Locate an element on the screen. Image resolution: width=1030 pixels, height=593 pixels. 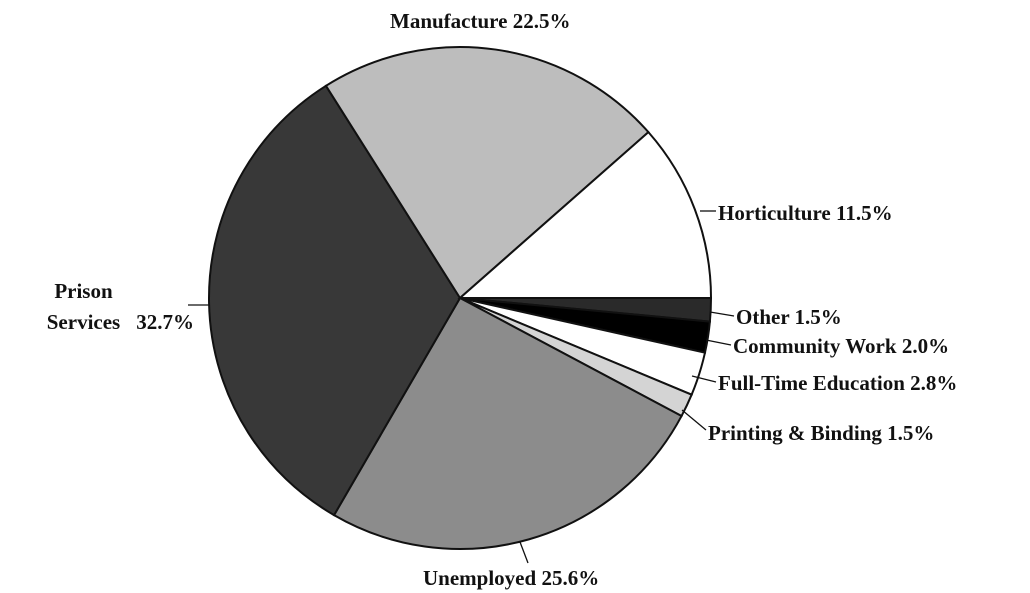
slice-label: Printing & Binding 1.5% is located at coordinates (821, 433).